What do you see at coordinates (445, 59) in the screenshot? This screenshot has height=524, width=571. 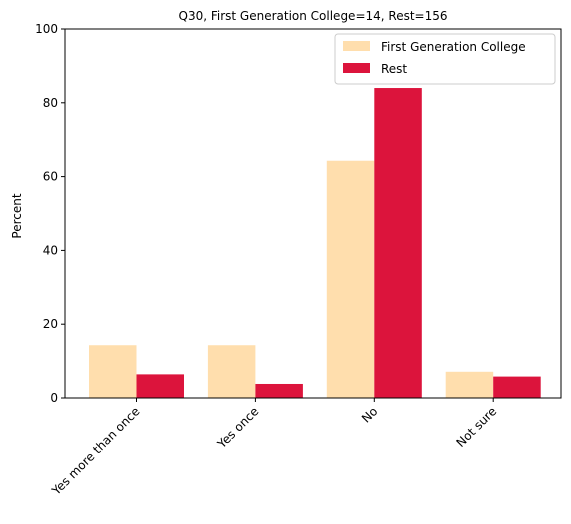 I see `legend: First Generation College Rest` at bounding box center [445, 59].